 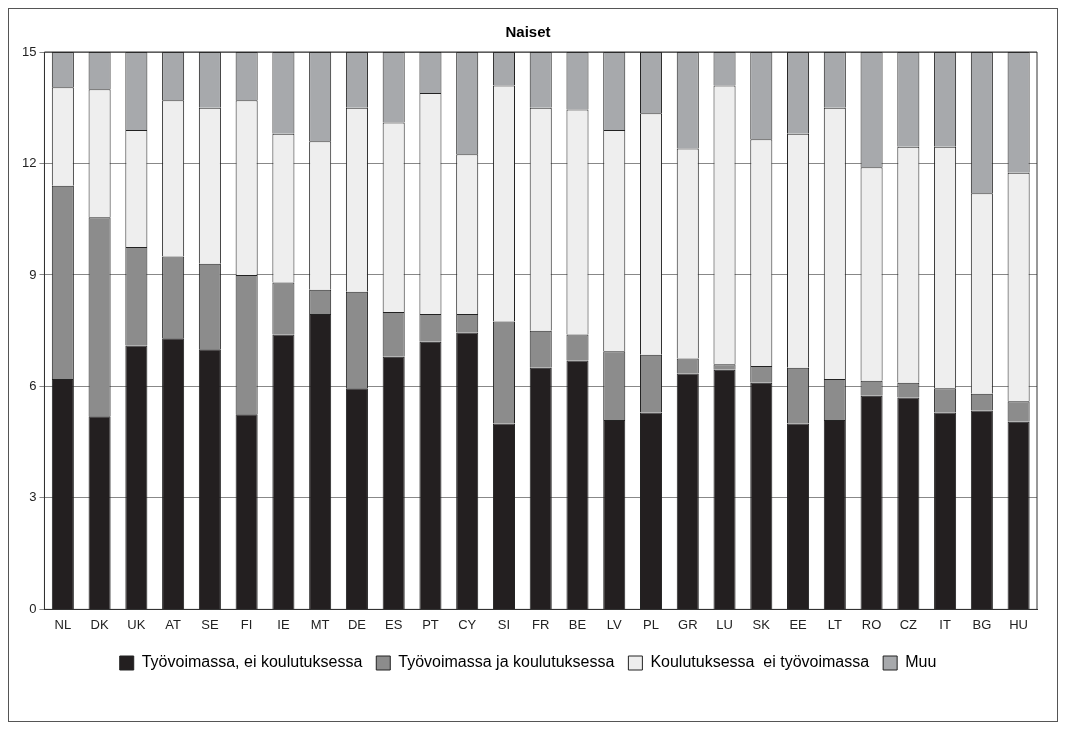 What do you see at coordinates (29, 163) in the screenshot?
I see `y-tick-label: 12` at bounding box center [29, 163].